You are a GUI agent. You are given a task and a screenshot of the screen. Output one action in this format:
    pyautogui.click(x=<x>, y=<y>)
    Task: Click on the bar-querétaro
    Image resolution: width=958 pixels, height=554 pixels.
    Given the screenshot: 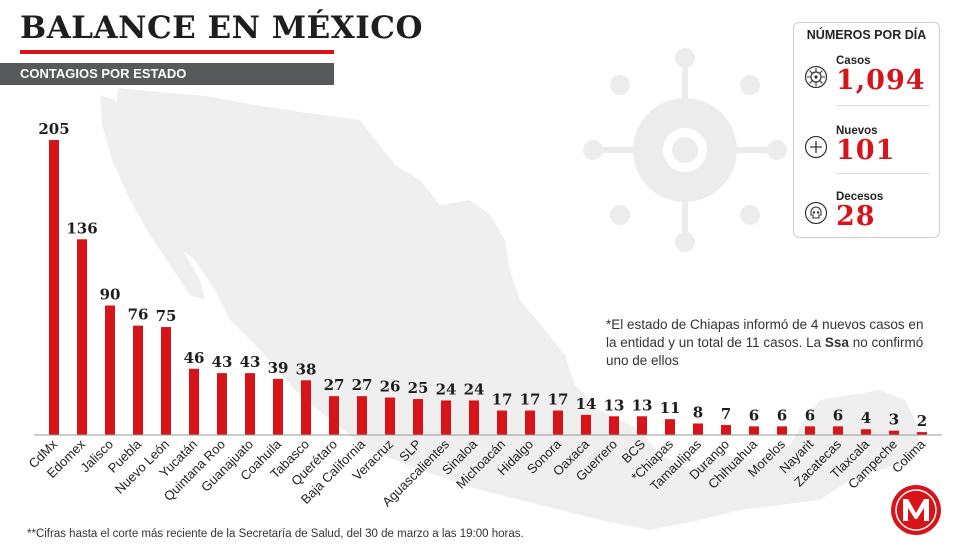 What is the action you would take?
    pyautogui.click(x=334, y=415)
    